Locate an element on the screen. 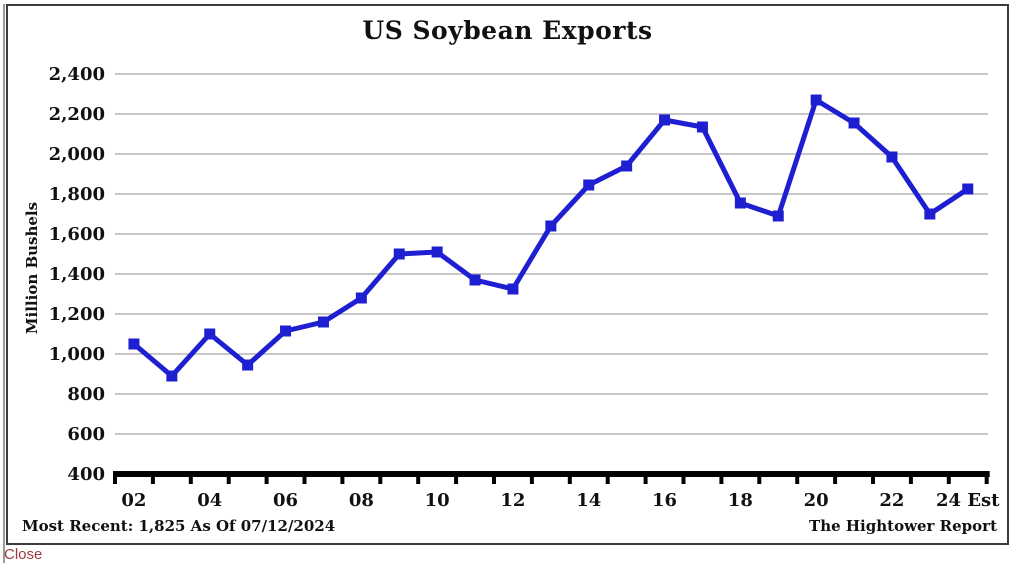  x-tick-label: 10 is located at coordinates (437, 500).